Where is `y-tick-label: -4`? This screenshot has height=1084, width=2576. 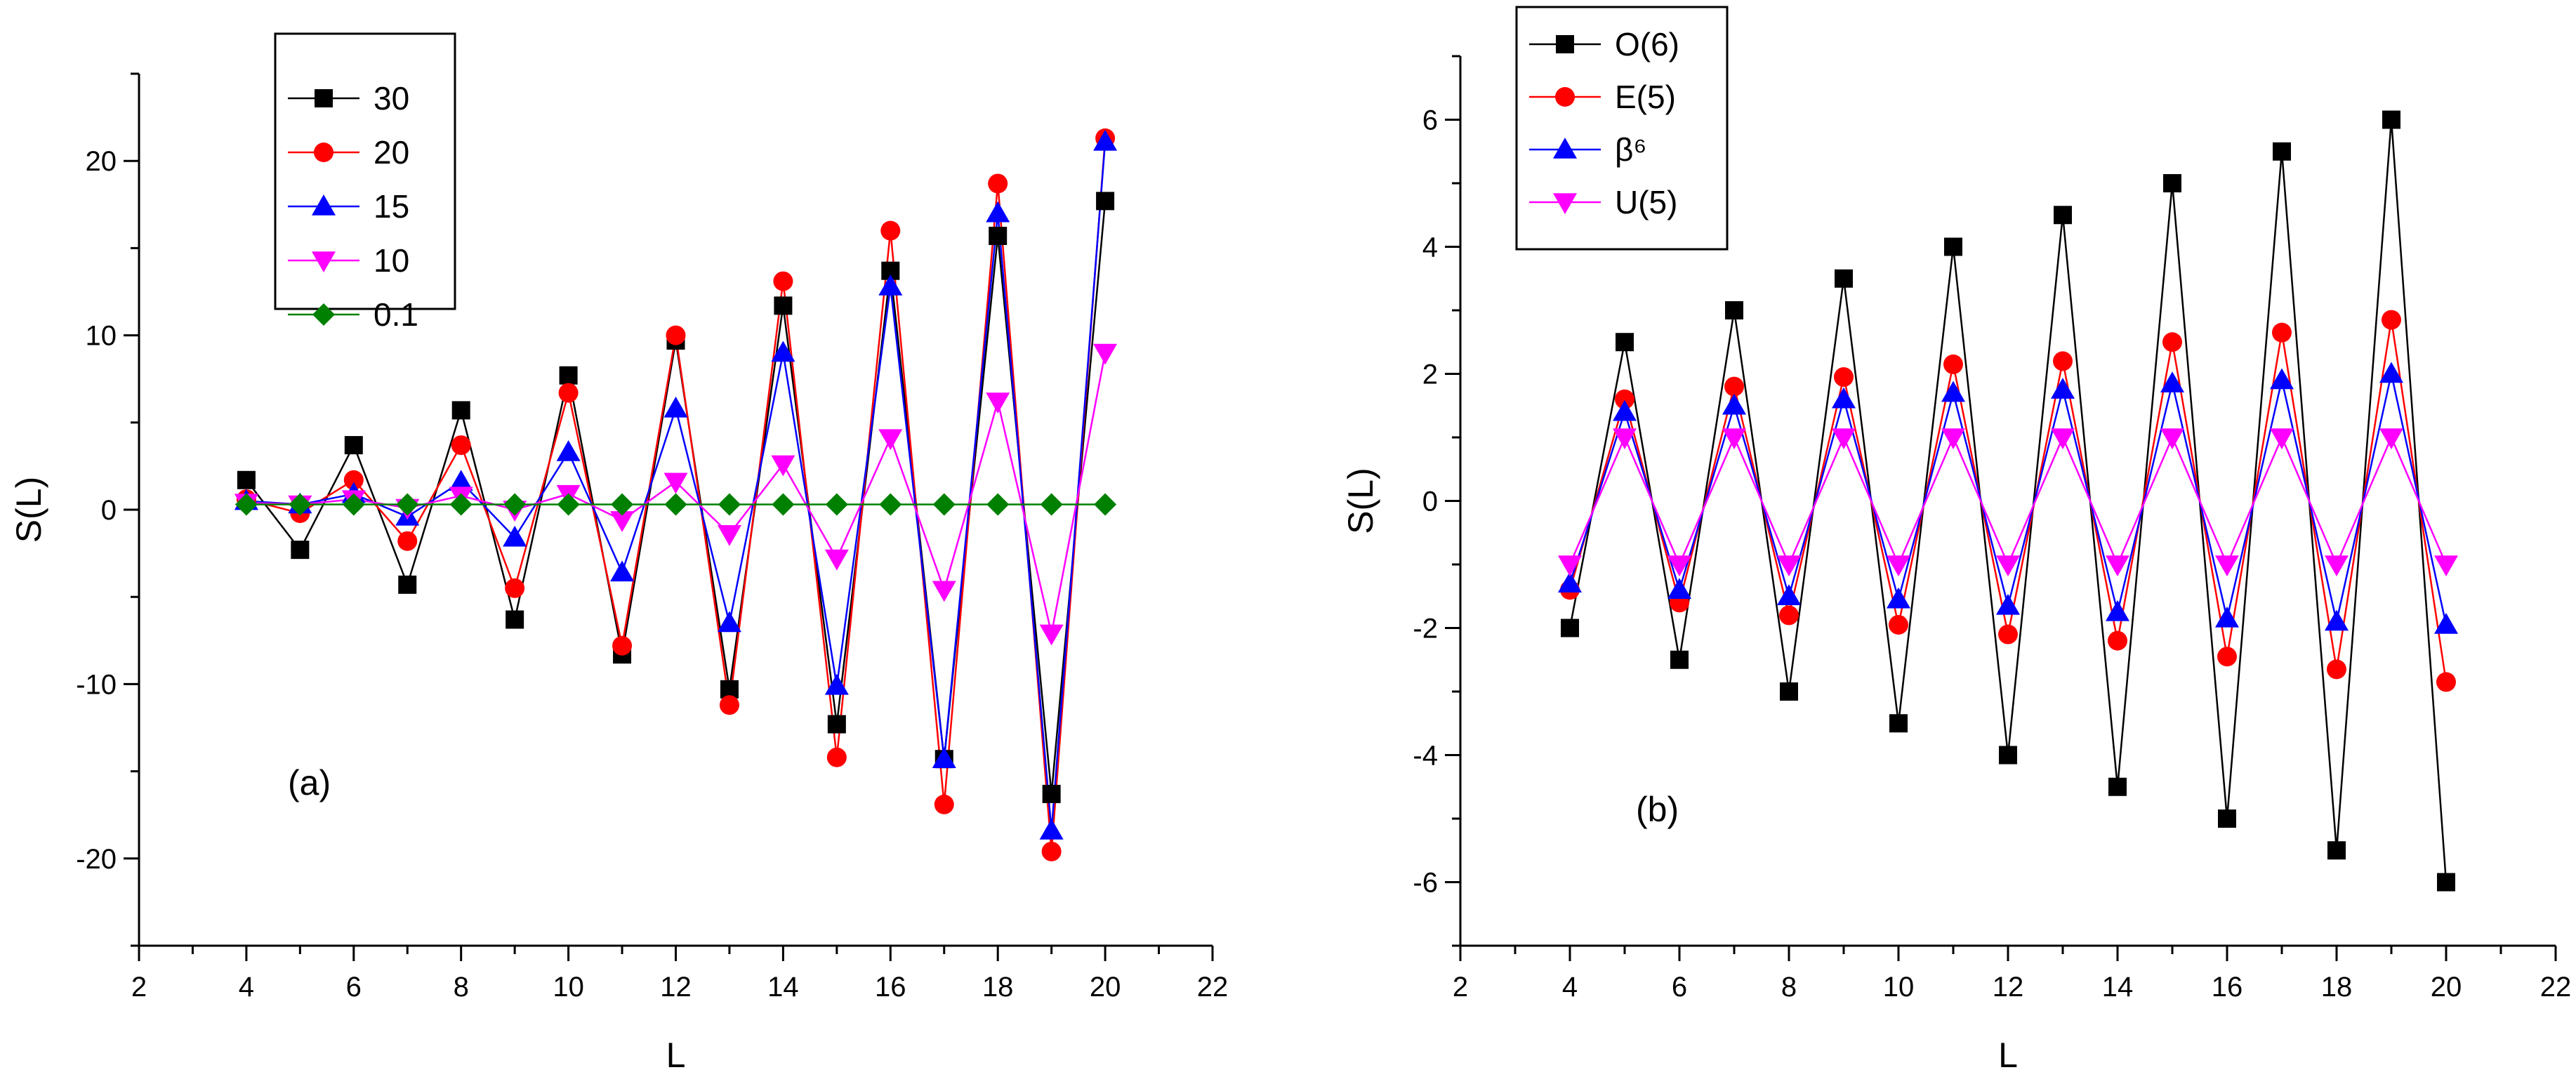 y-tick-label: -4 is located at coordinates (1425, 757).